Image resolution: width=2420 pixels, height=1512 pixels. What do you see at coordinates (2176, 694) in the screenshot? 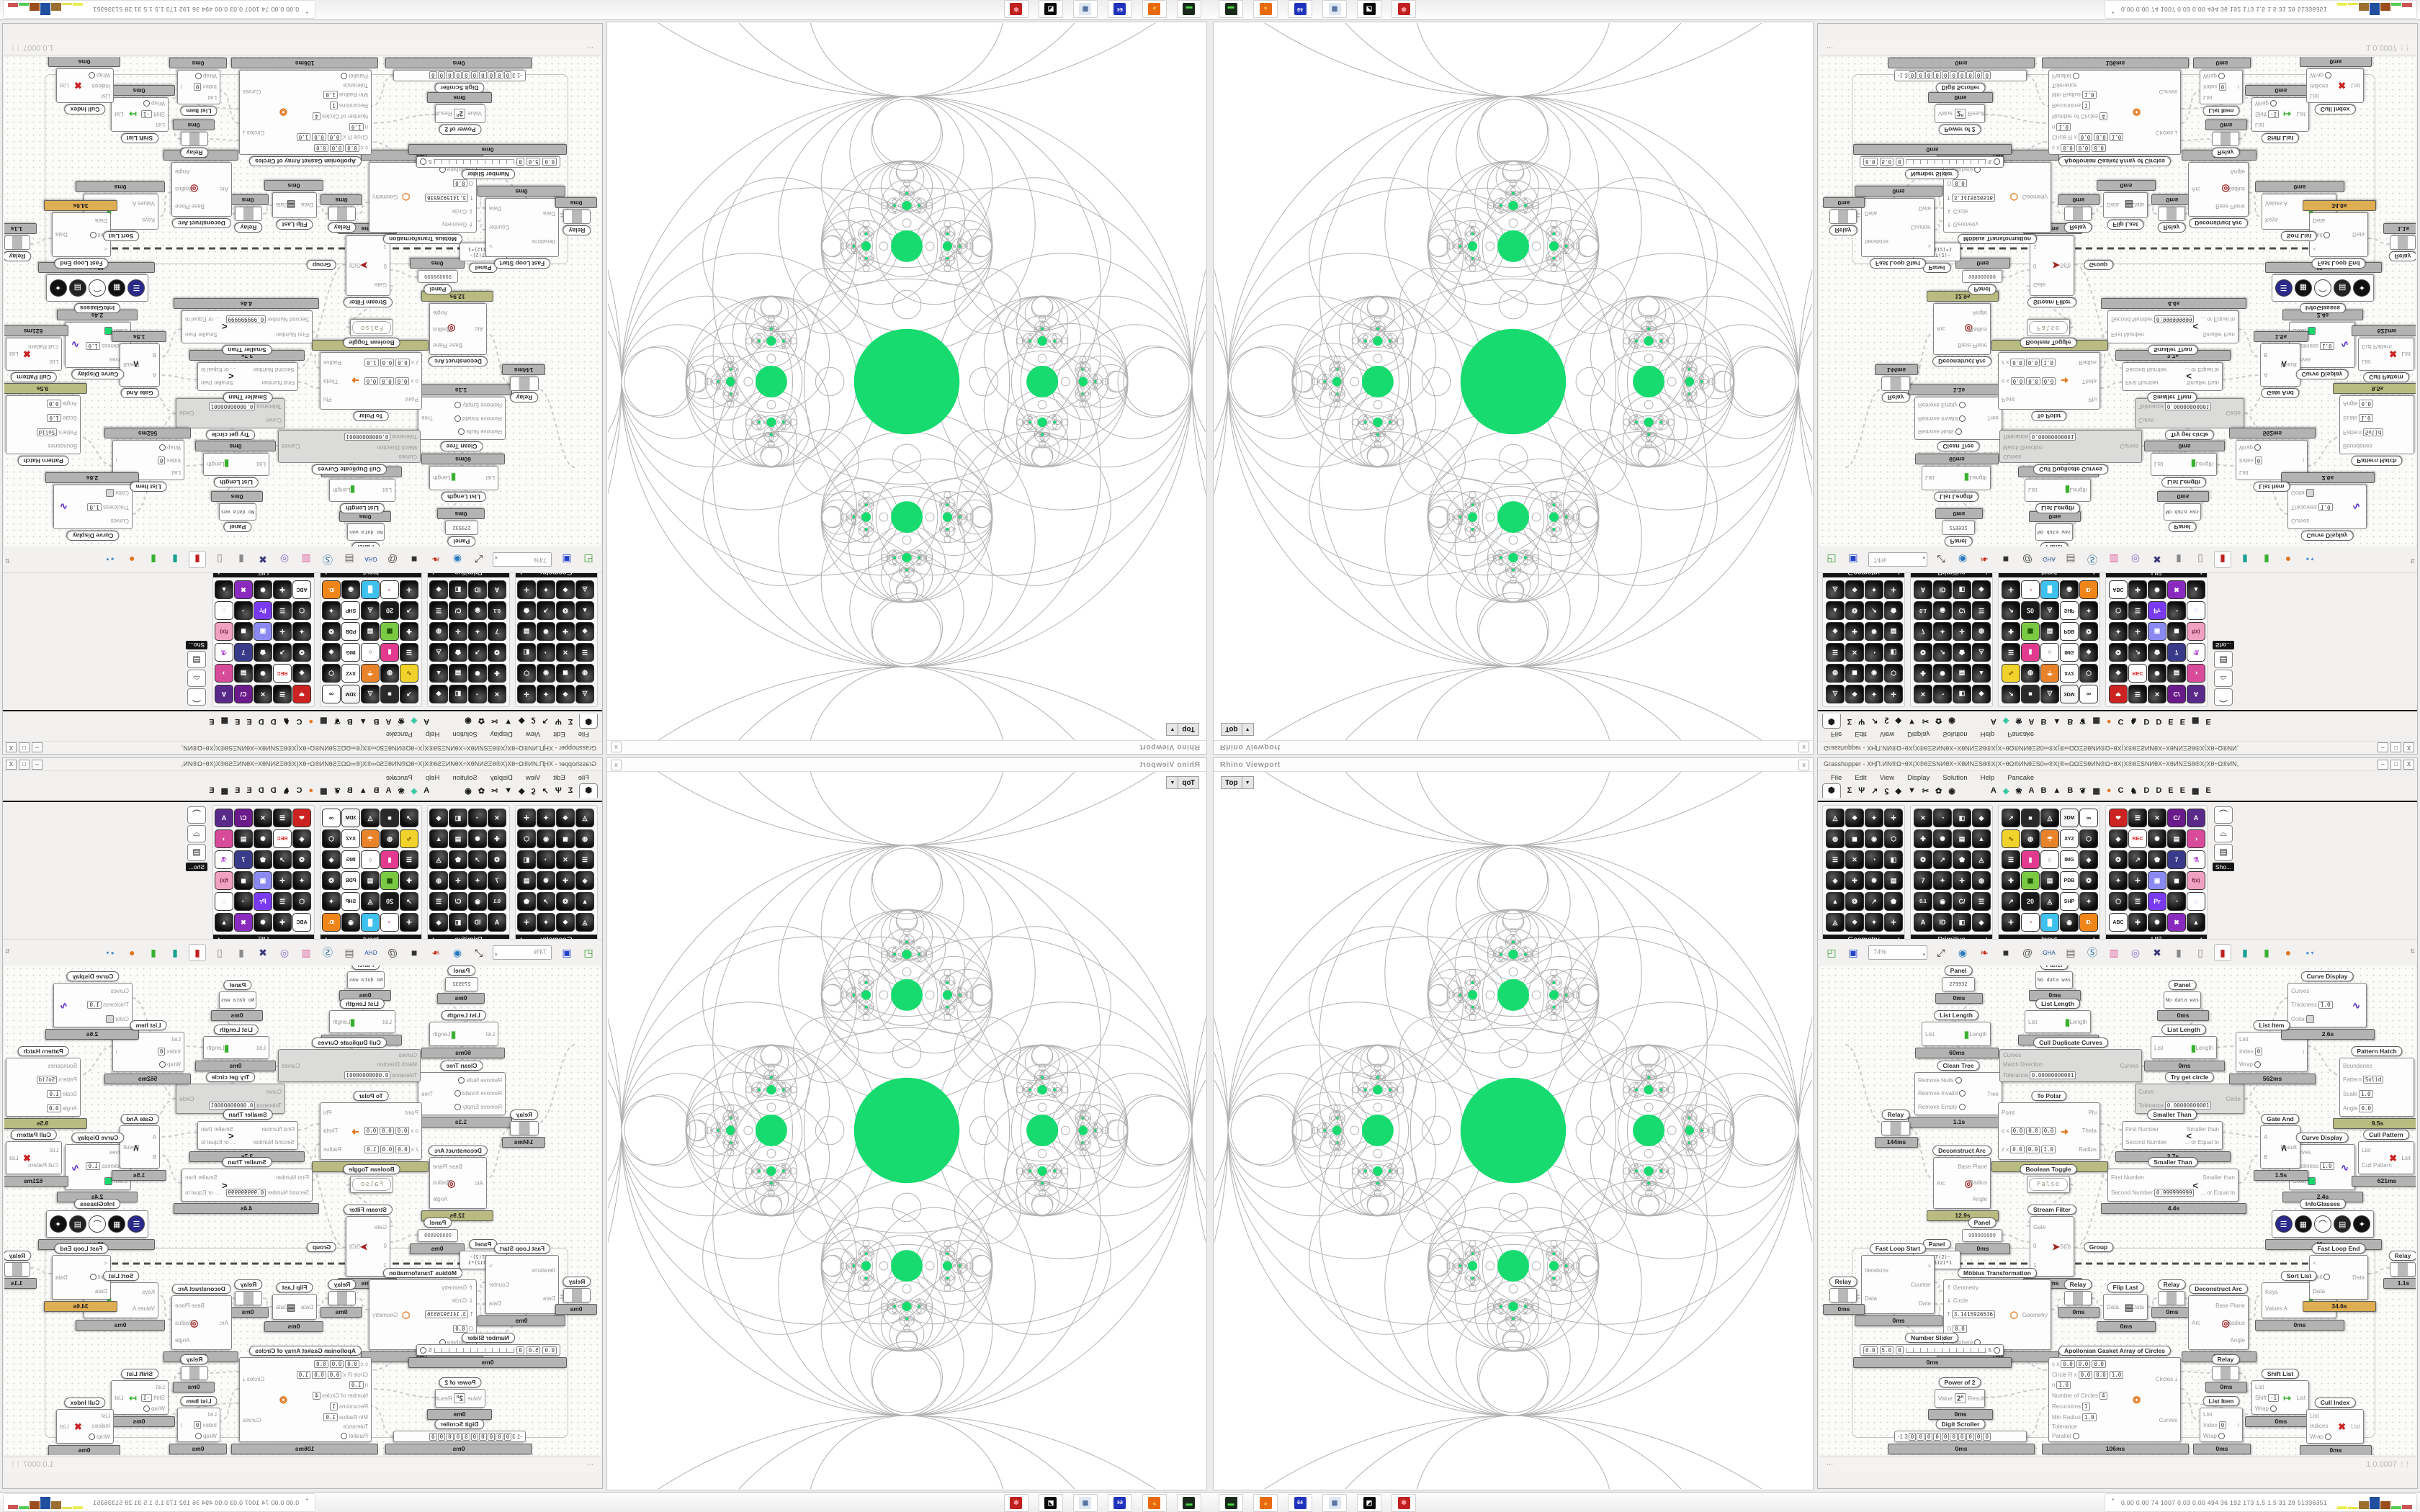
I see `component-icon: C/` at bounding box center [2176, 694].